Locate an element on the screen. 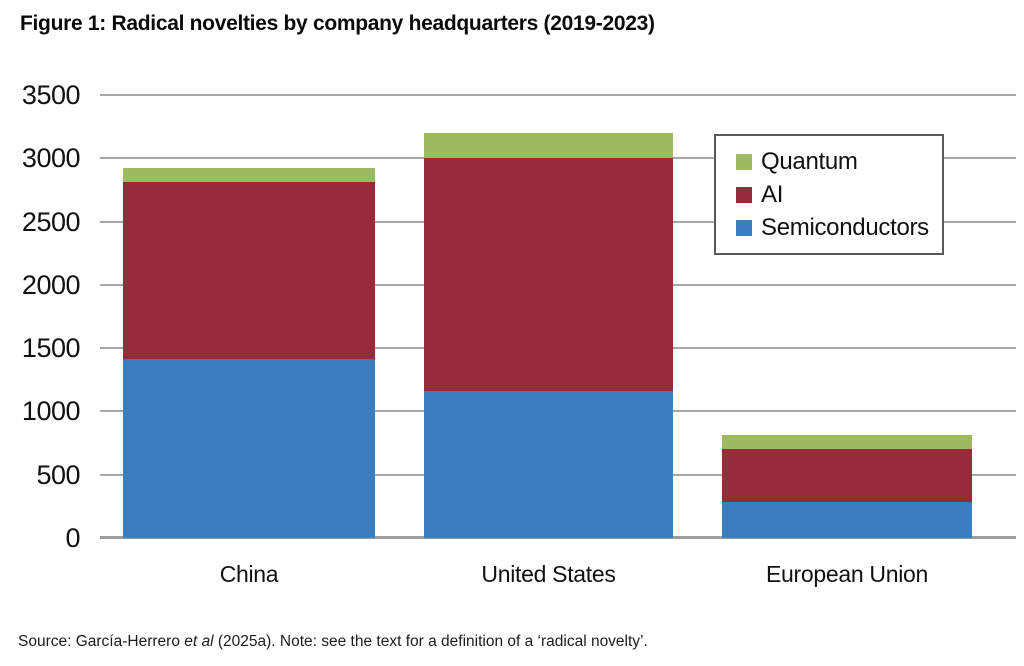 Image resolution: width=1024 pixels, height=666 pixels. y-tick-label-3500: 3500 is located at coordinates (51, 95).